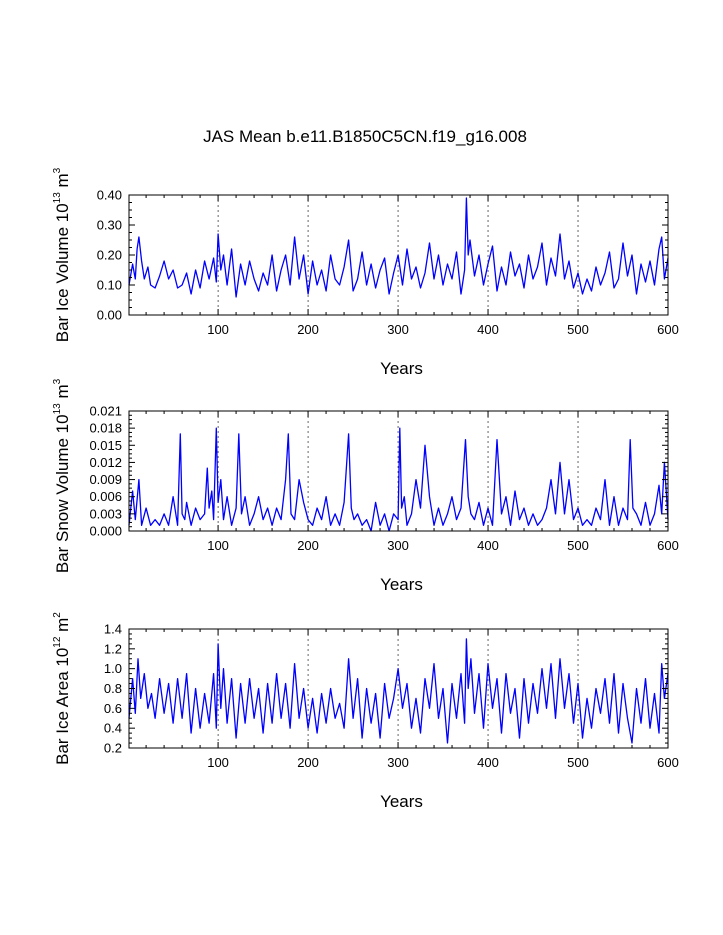 This screenshot has width=723, height=935. Describe the element at coordinates (398, 479) in the screenshot. I see `series-line-snow-volume` at that location.